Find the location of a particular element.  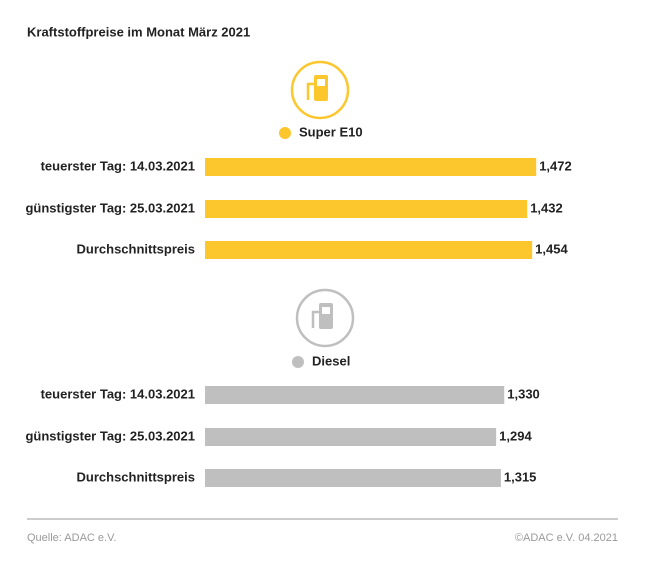

value-label: 1,454 is located at coordinates (551, 248).